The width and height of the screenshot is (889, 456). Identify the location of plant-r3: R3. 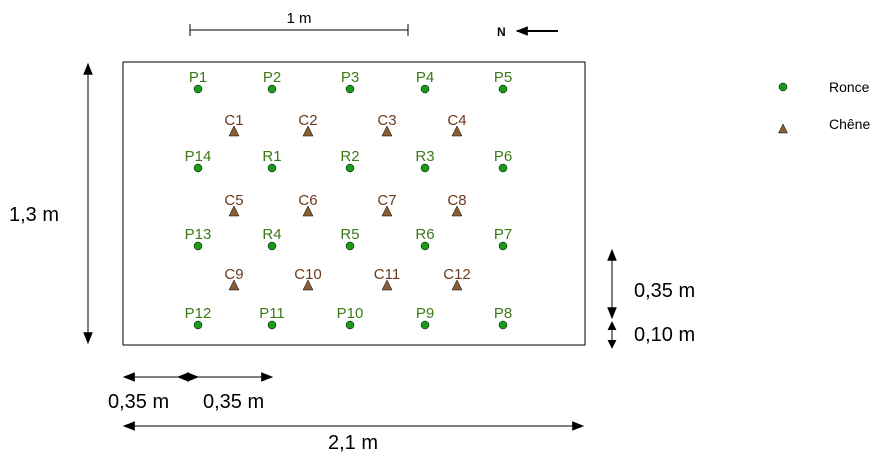
(425, 160).